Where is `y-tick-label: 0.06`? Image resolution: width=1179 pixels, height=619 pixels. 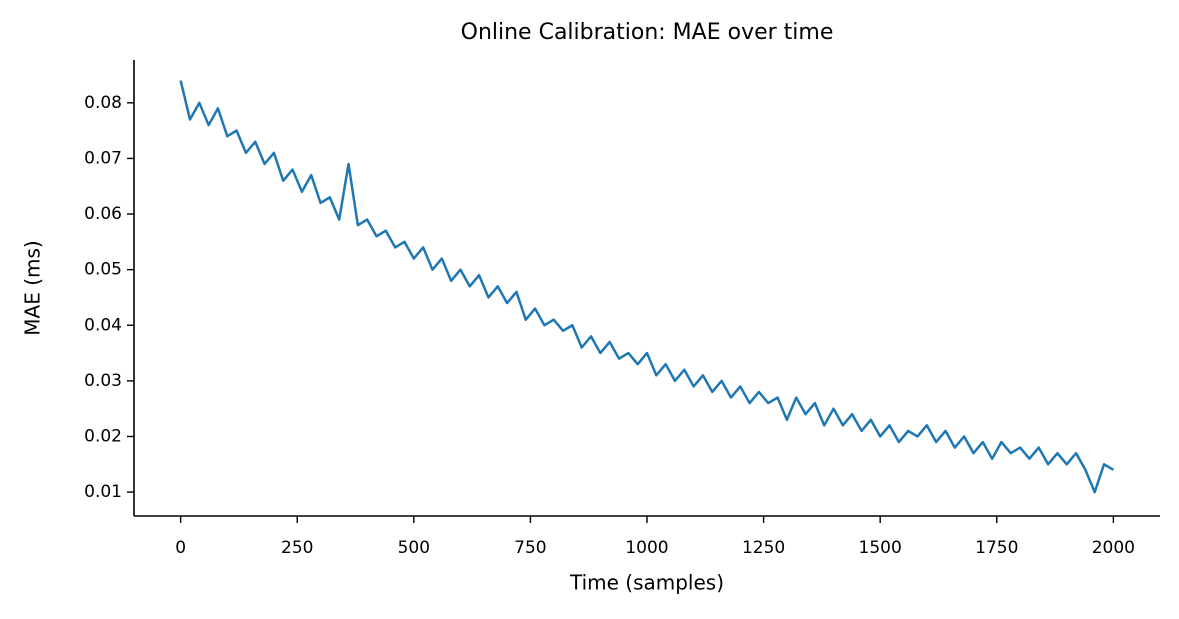
y-tick-label: 0.06 is located at coordinates (103, 214).